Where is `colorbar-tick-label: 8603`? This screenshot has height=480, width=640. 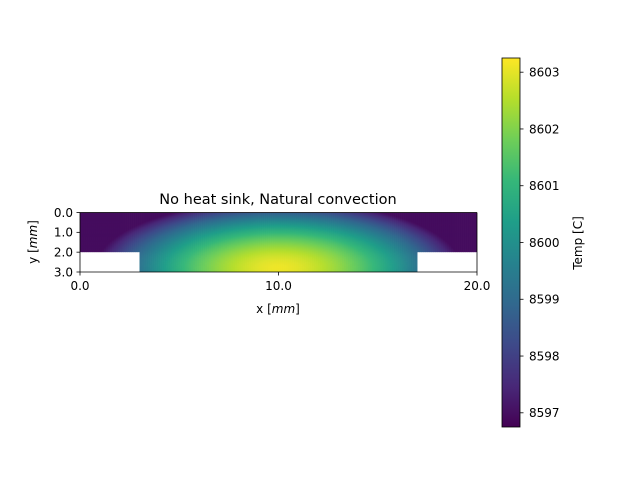
colorbar-tick-label: 8603 is located at coordinates (544, 72).